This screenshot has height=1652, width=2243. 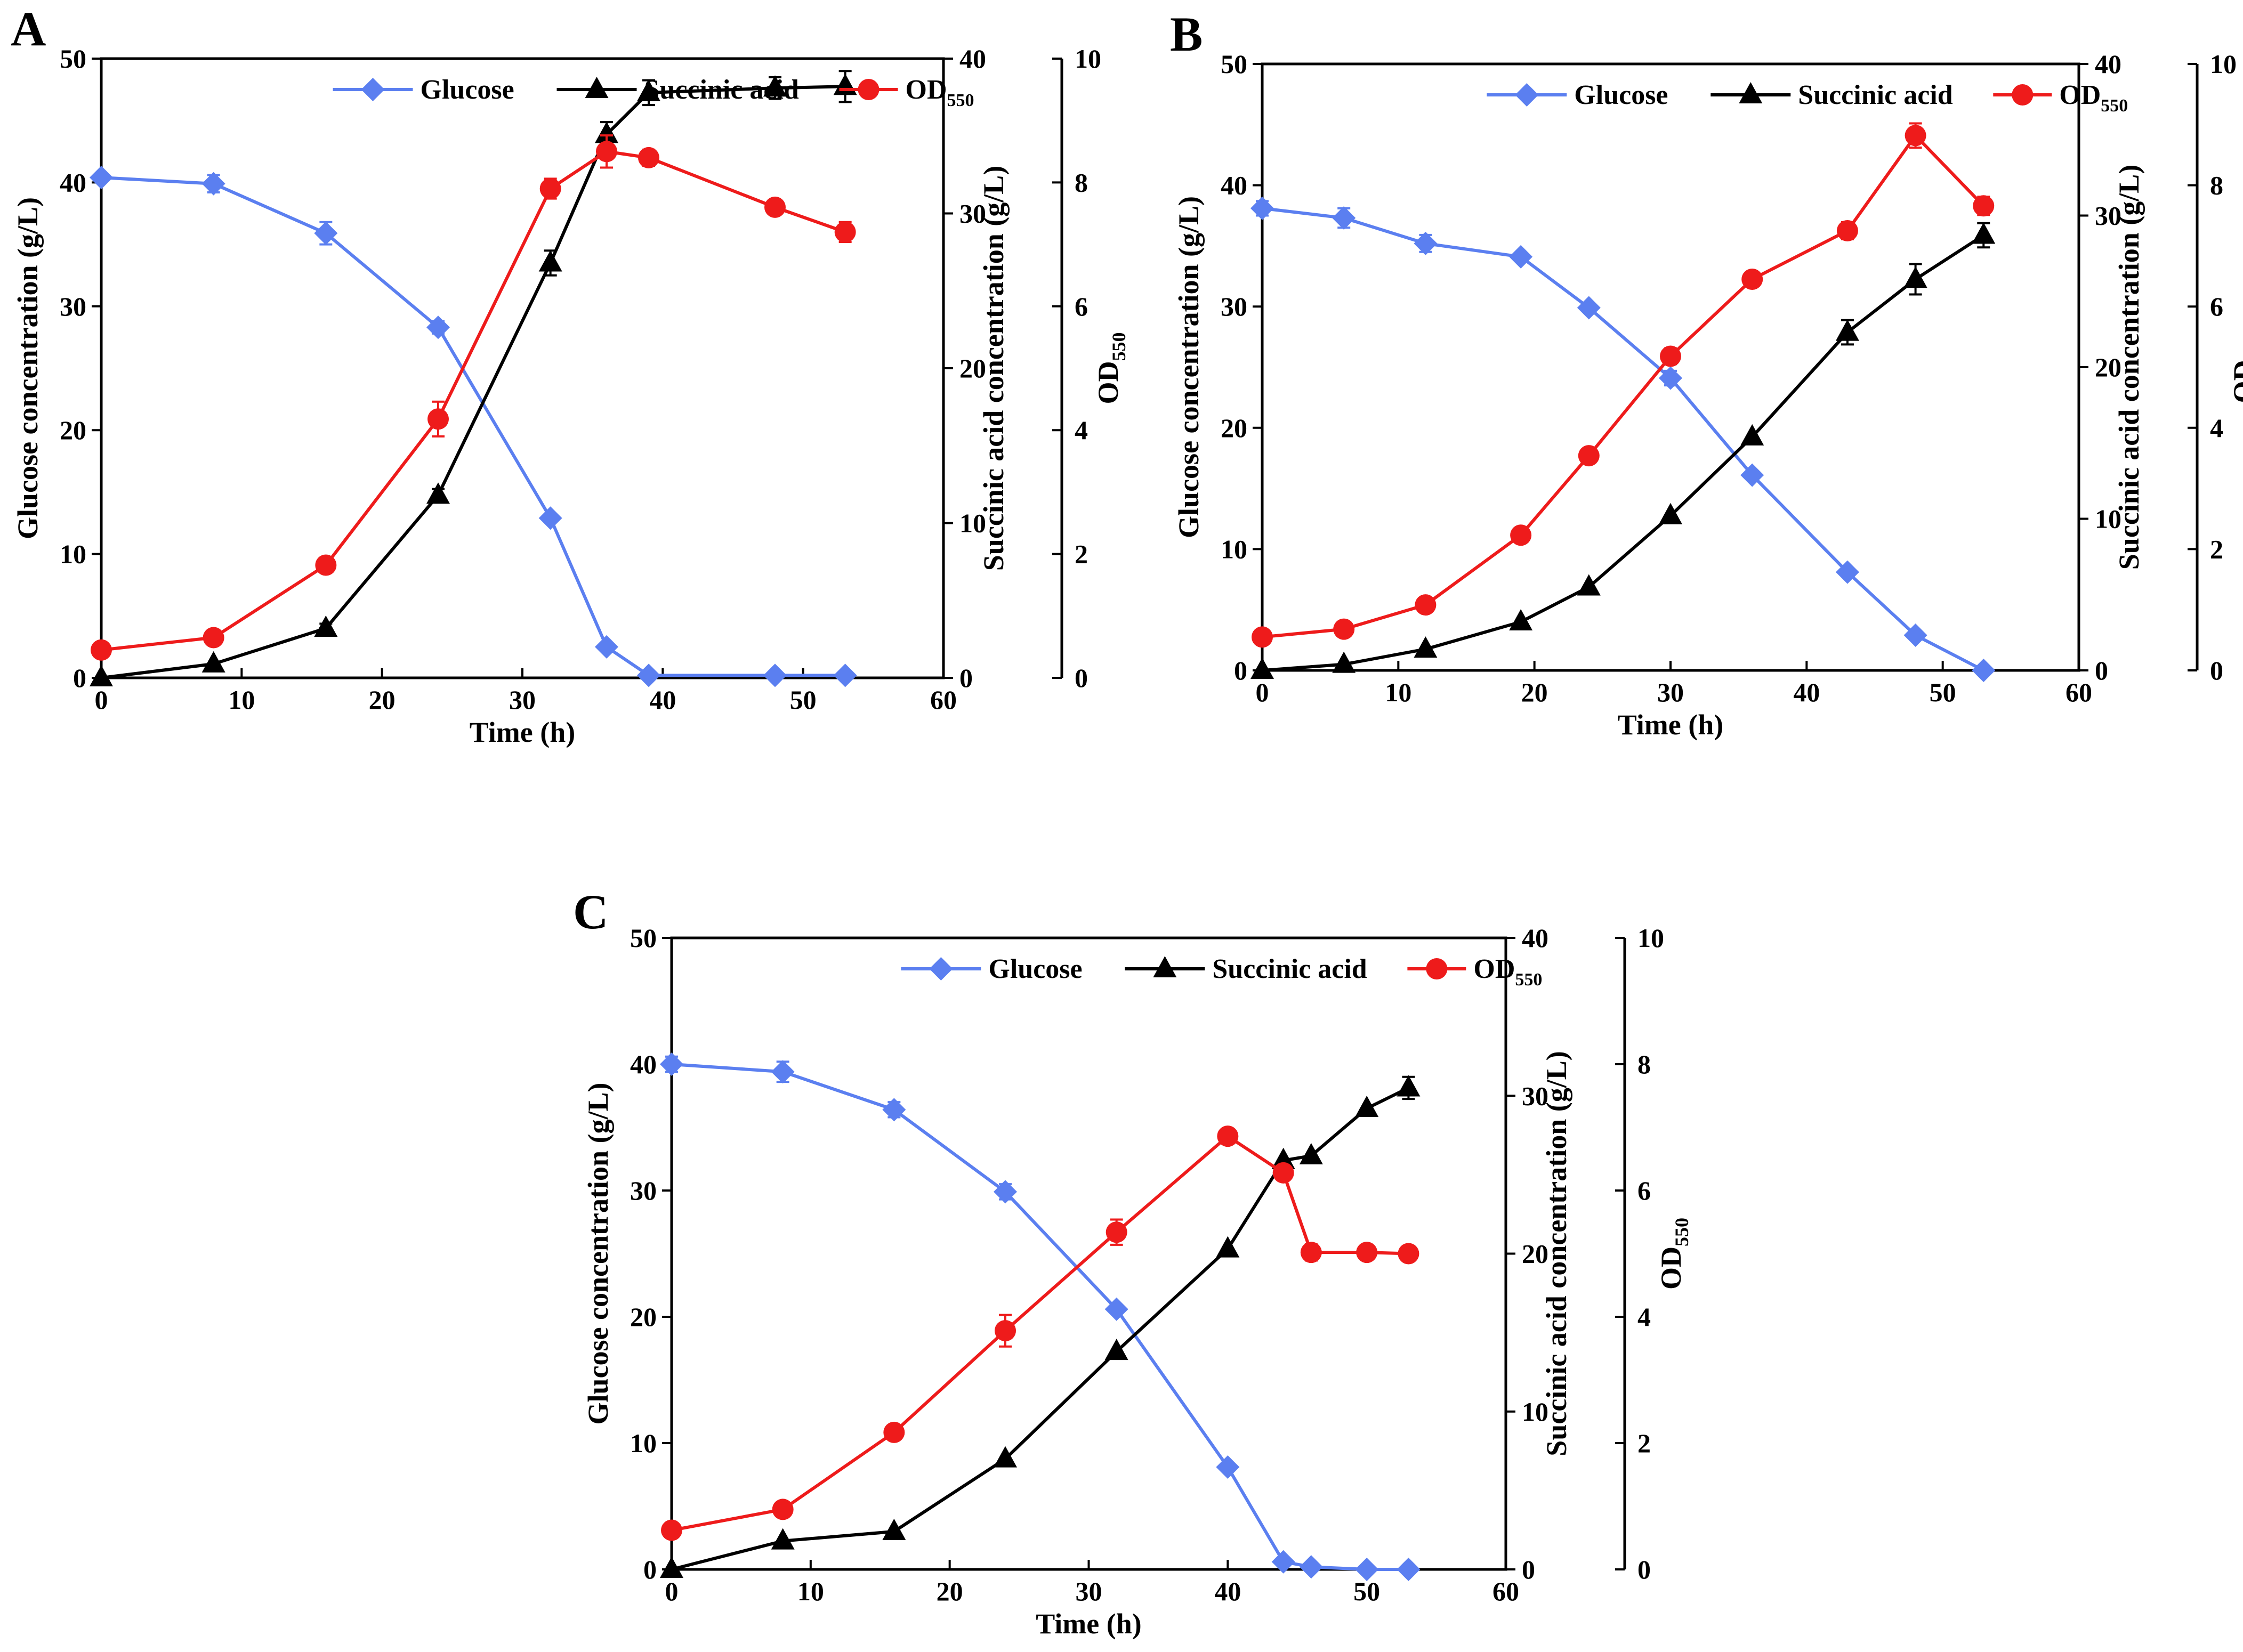 I want to click on series-od550, so click(x=1623, y=385).